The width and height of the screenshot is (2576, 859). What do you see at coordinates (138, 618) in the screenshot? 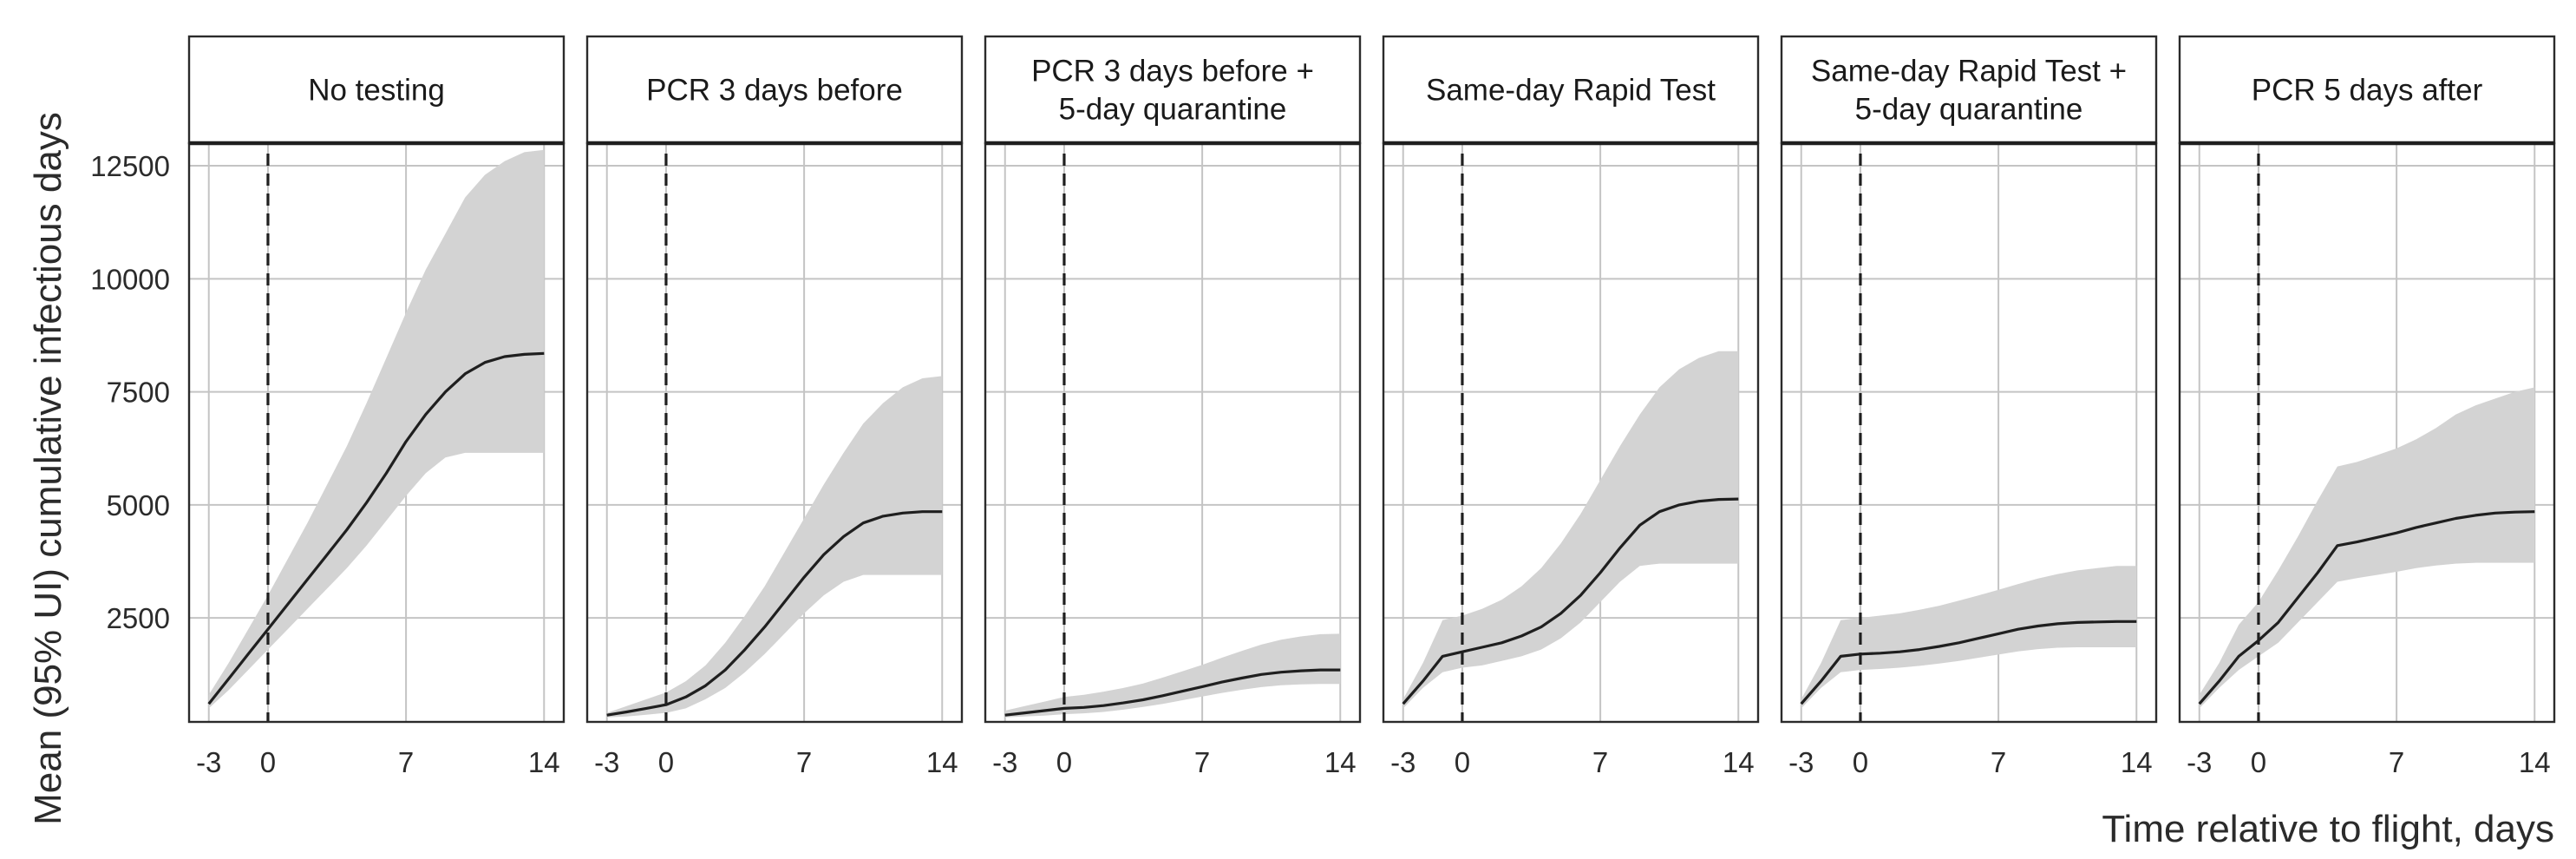
I see `y-tick-label: 2500` at bounding box center [138, 618].